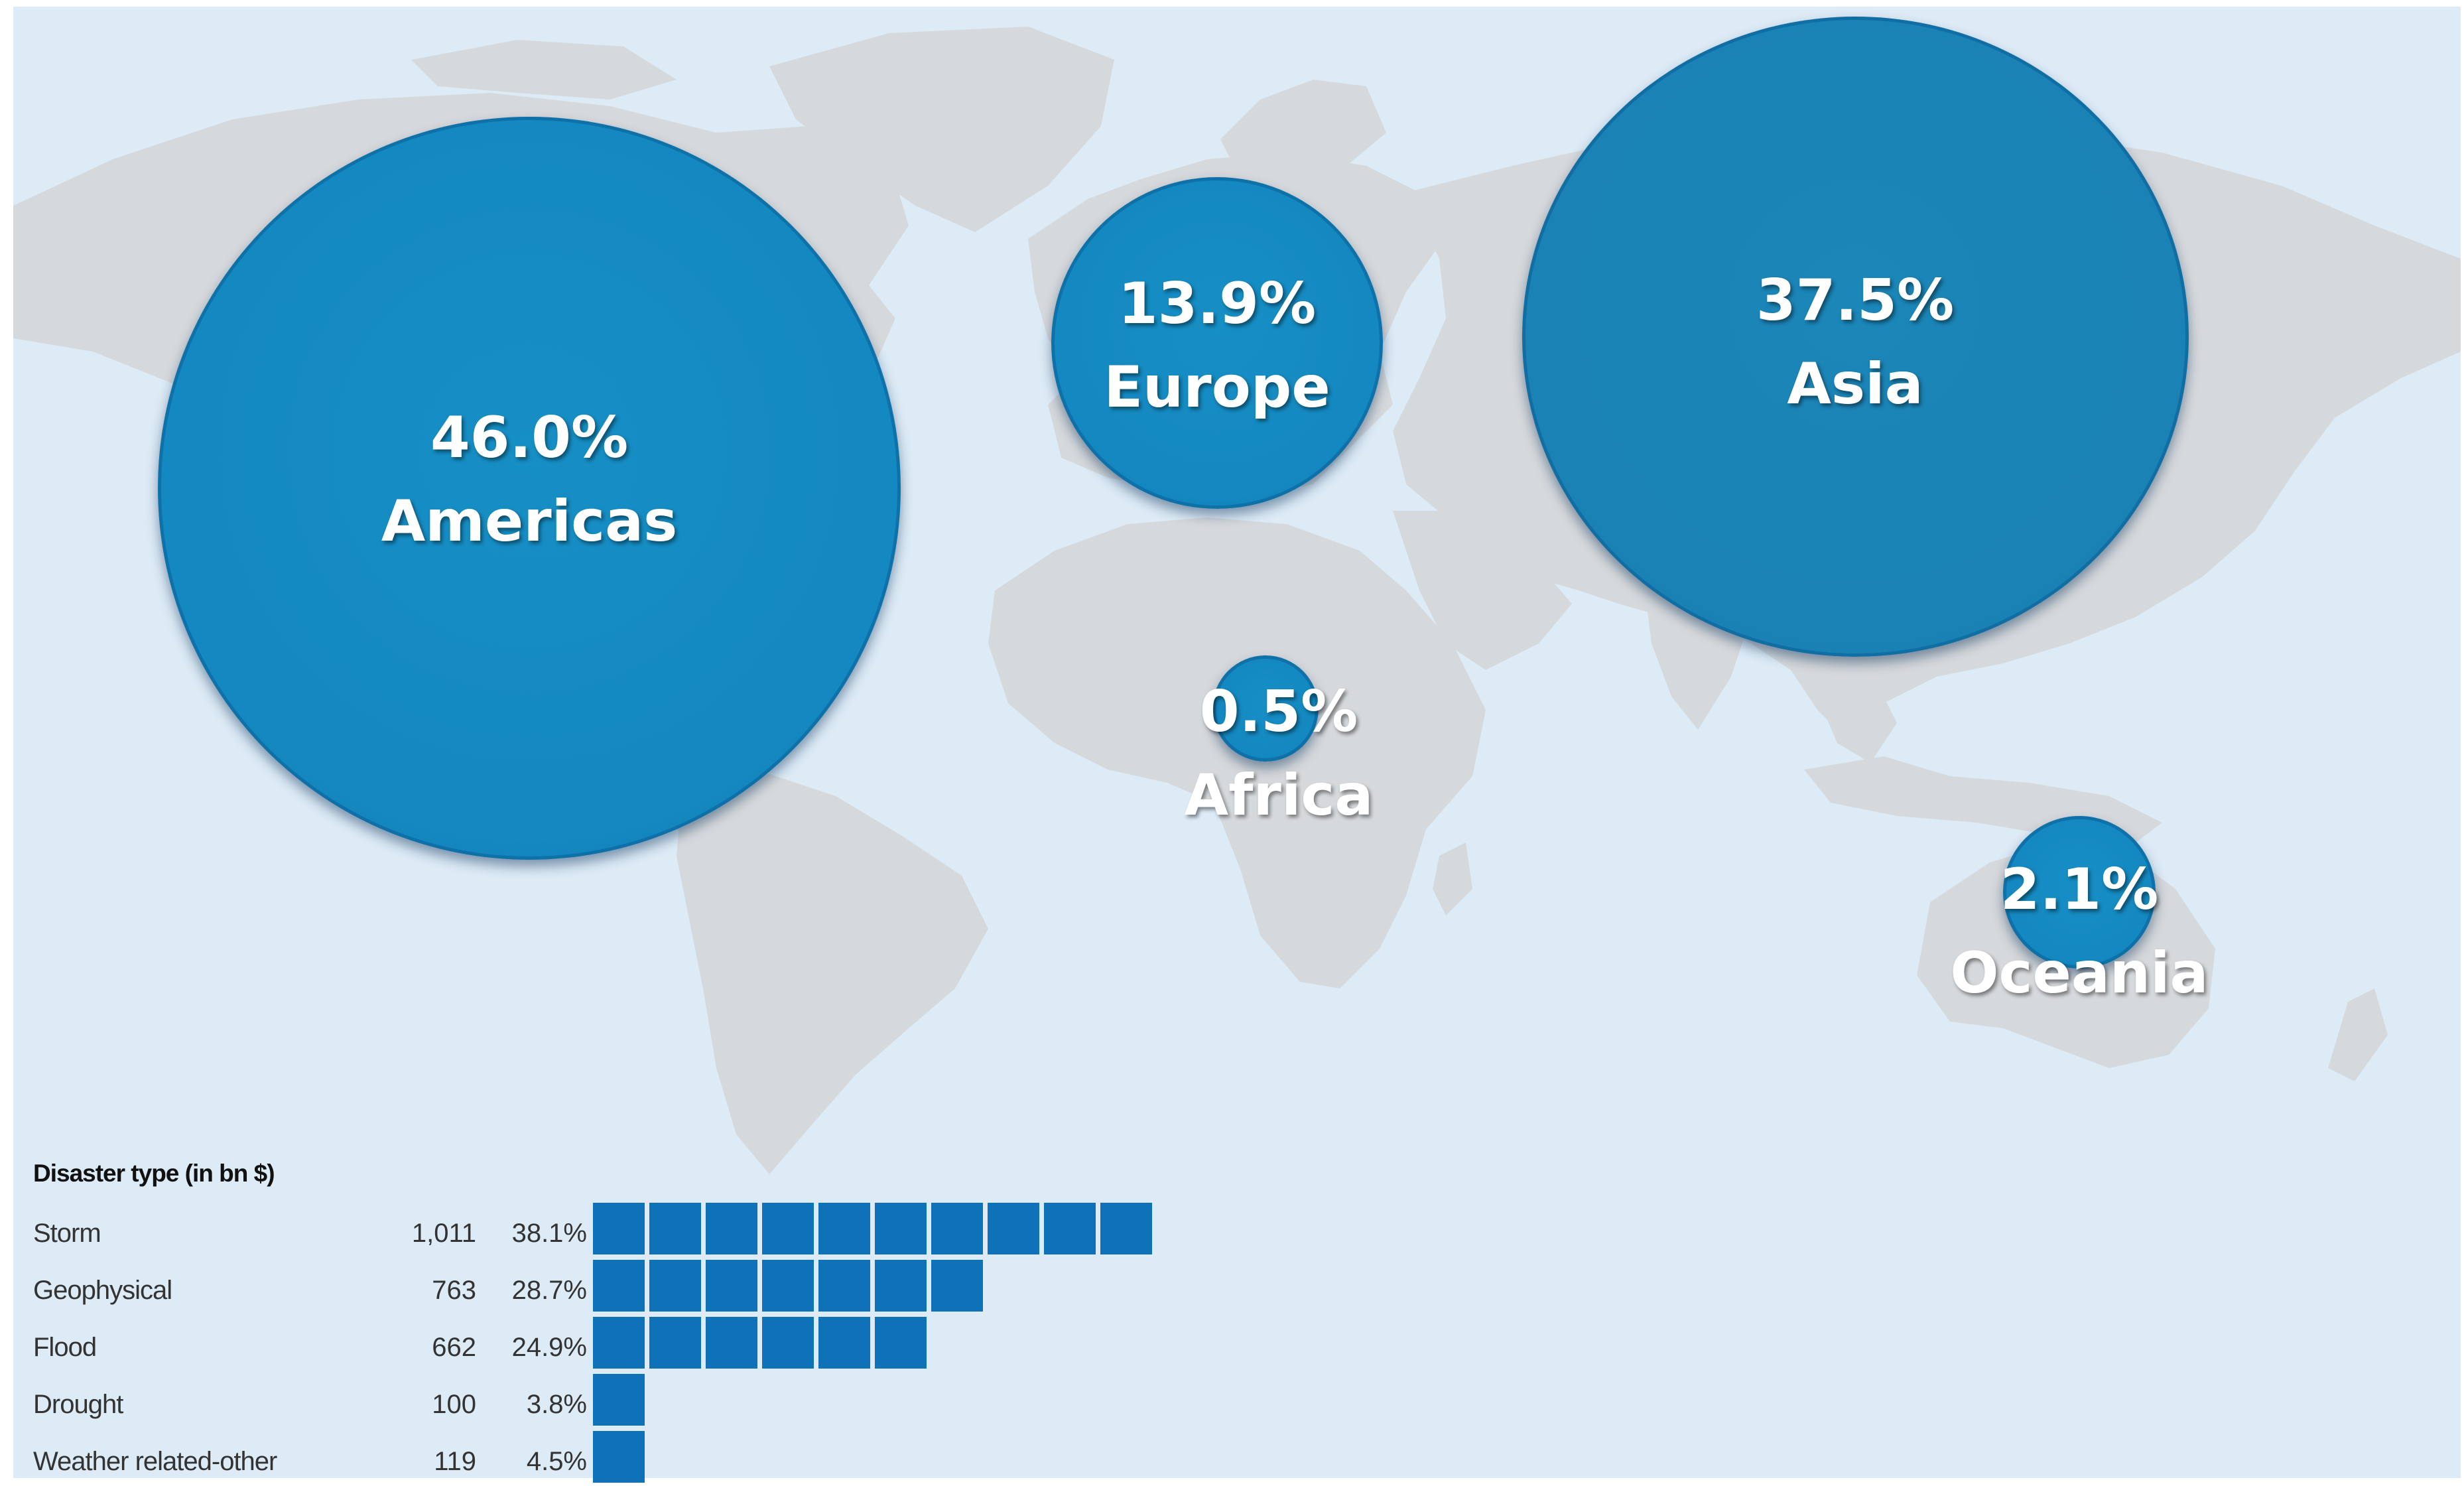  What do you see at coordinates (1303, 133) in the screenshot?
I see `scandinavia-land` at bounding box center [1303, 133].